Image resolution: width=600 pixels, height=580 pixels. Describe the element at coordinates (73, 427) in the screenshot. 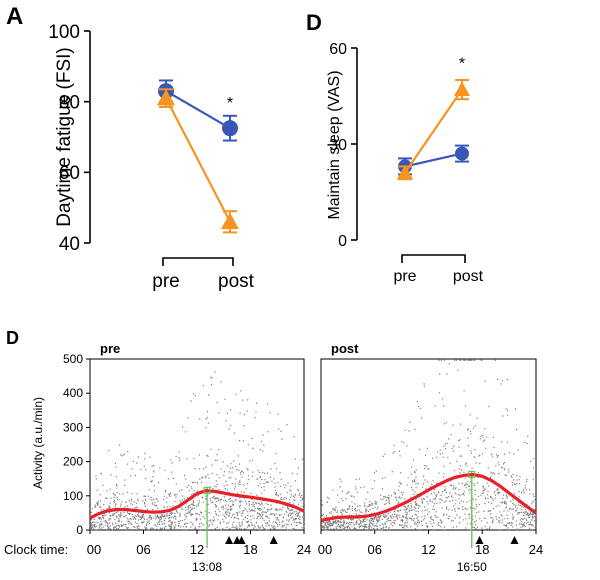

I see `activity-y-tick-label: 300` at that location.